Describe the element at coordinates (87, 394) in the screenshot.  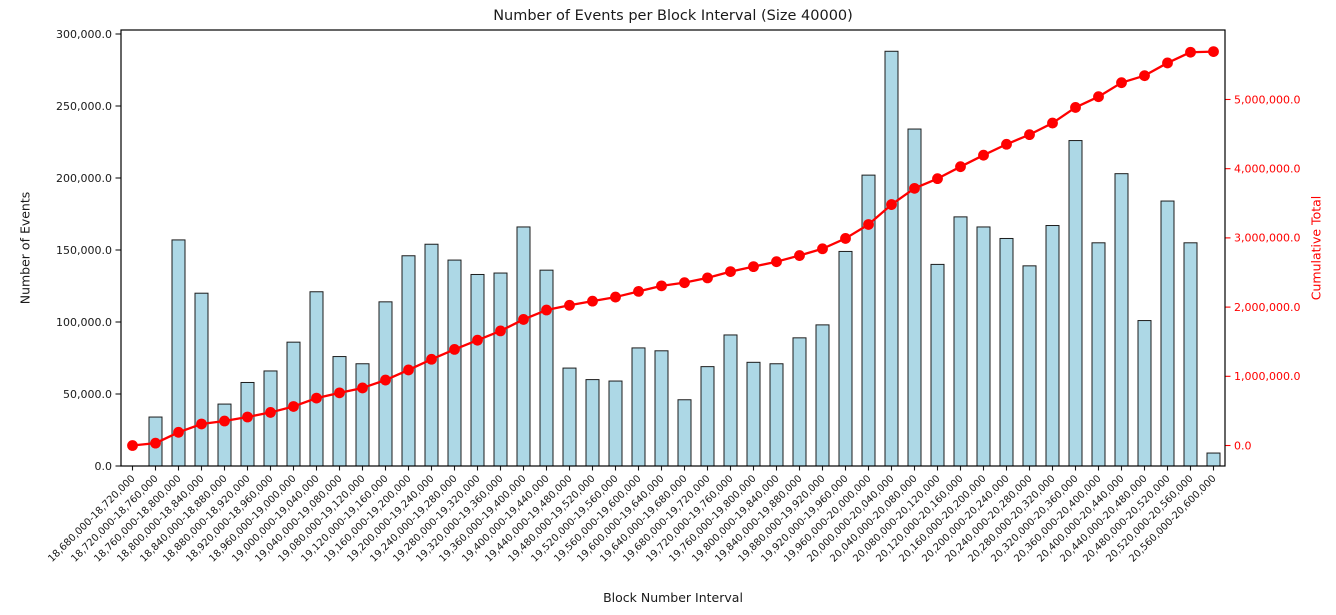
I see `y-axis-tick-label: 50,000.0` at that location.